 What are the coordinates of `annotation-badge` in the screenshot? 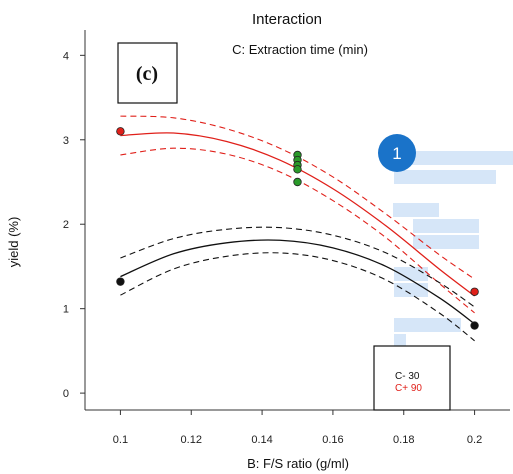 It's located at (397, 153).